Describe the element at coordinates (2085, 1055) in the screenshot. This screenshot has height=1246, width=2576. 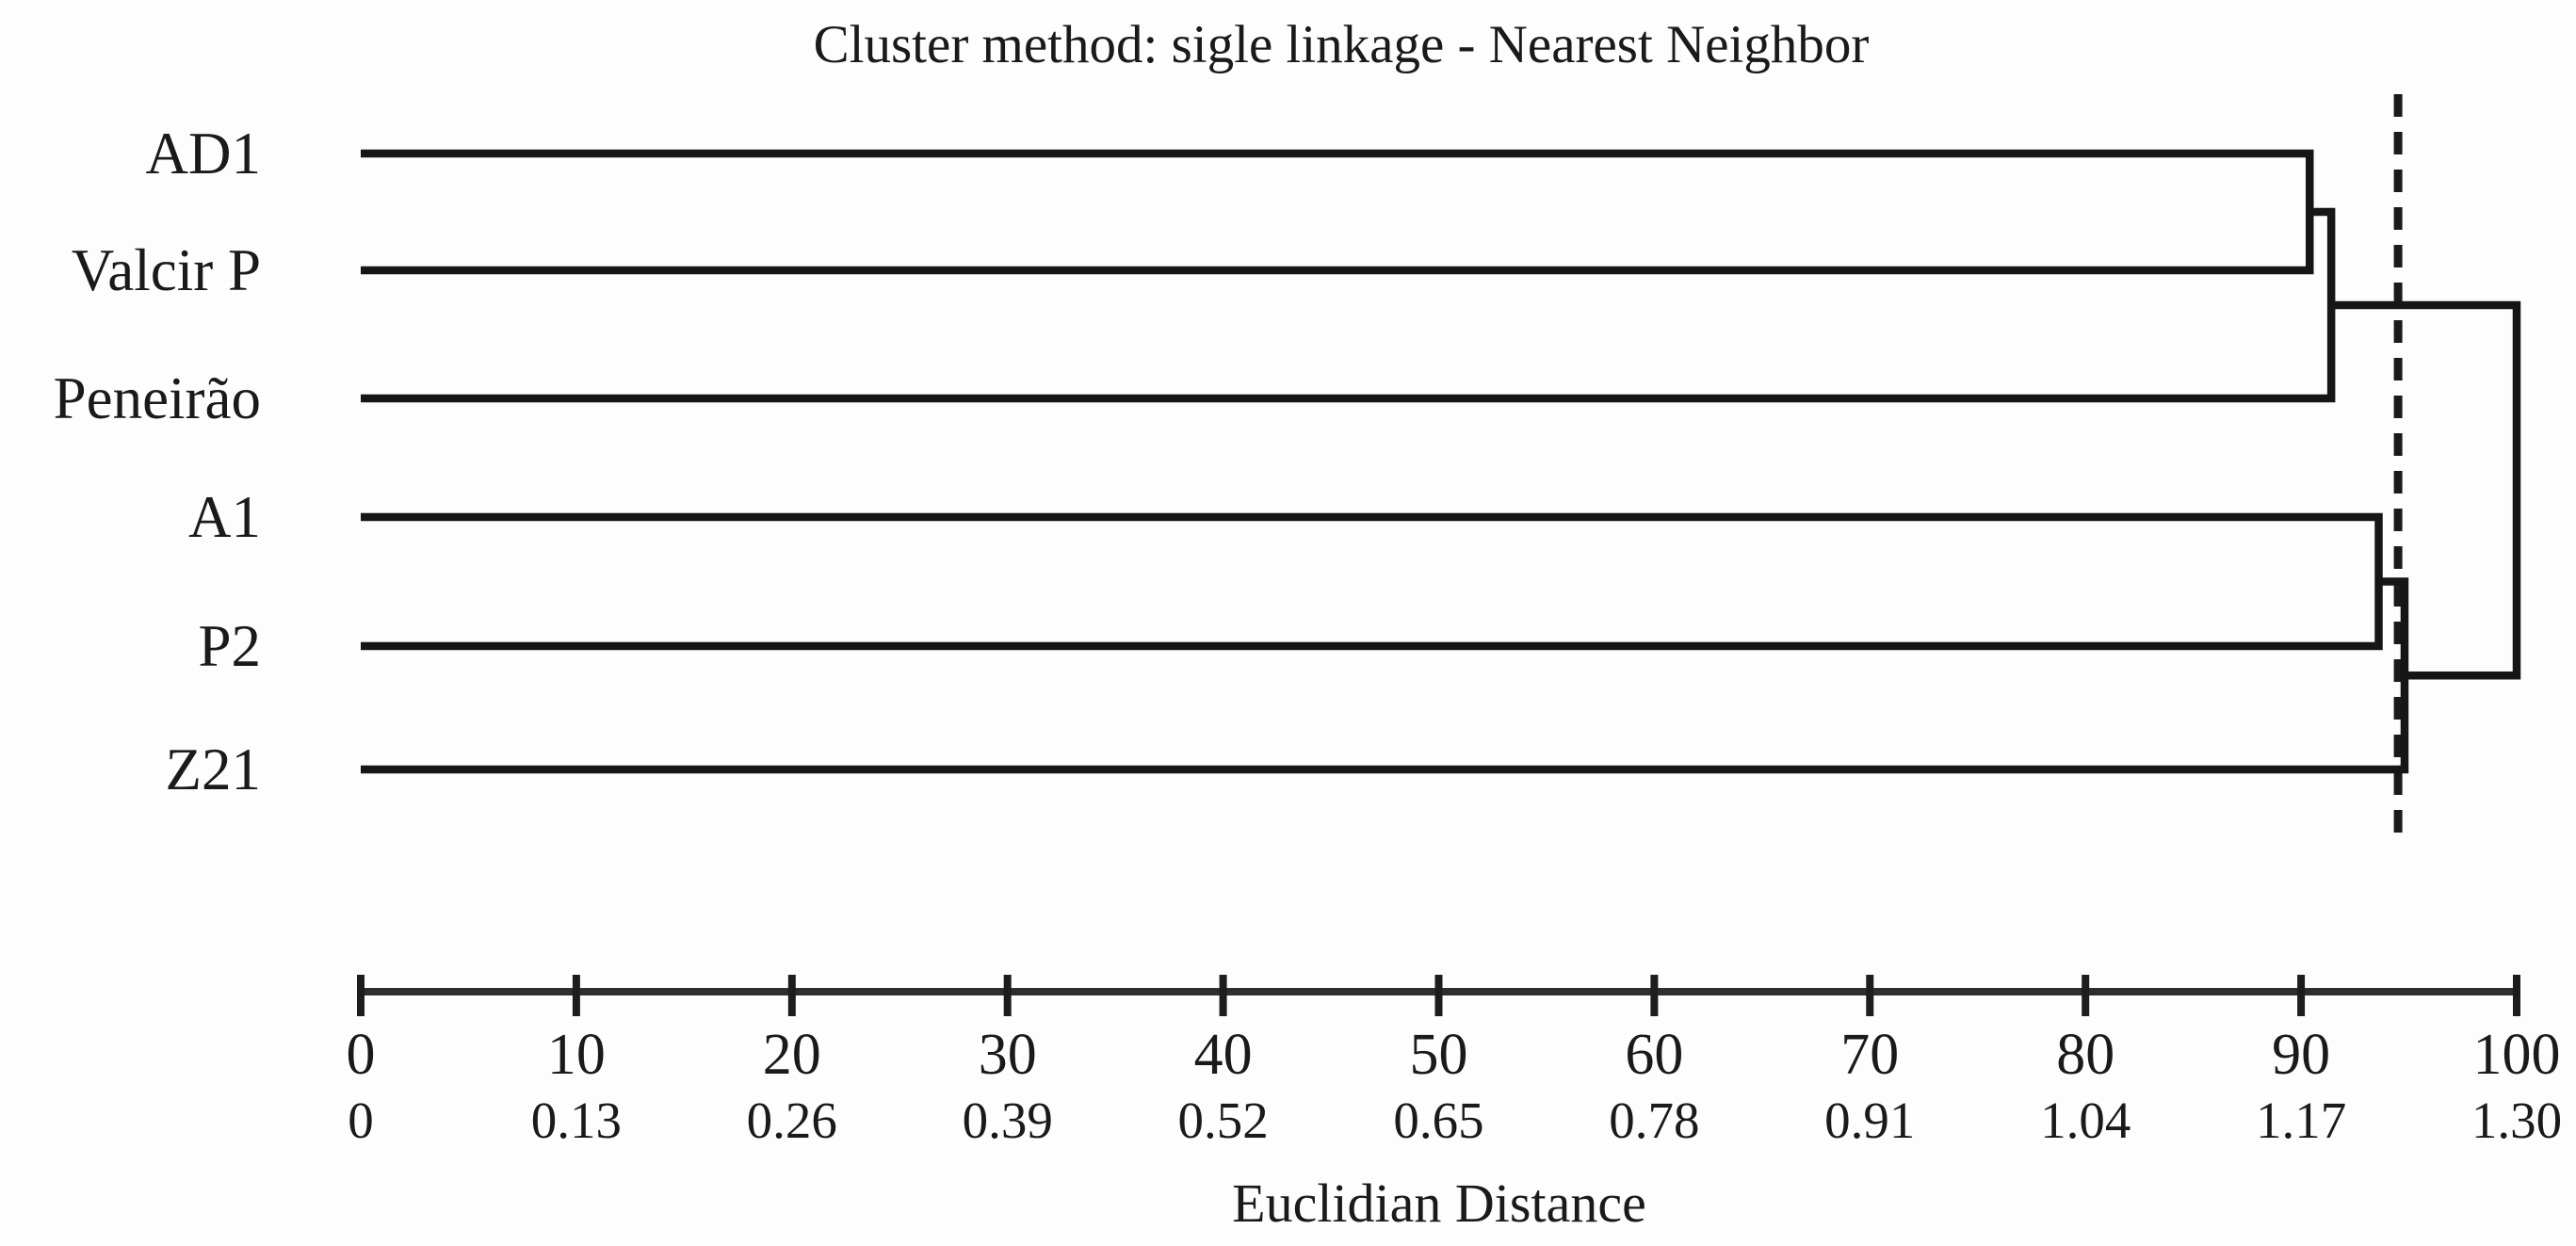
I see `x-axis-tick-label-primary: 80` at that location.